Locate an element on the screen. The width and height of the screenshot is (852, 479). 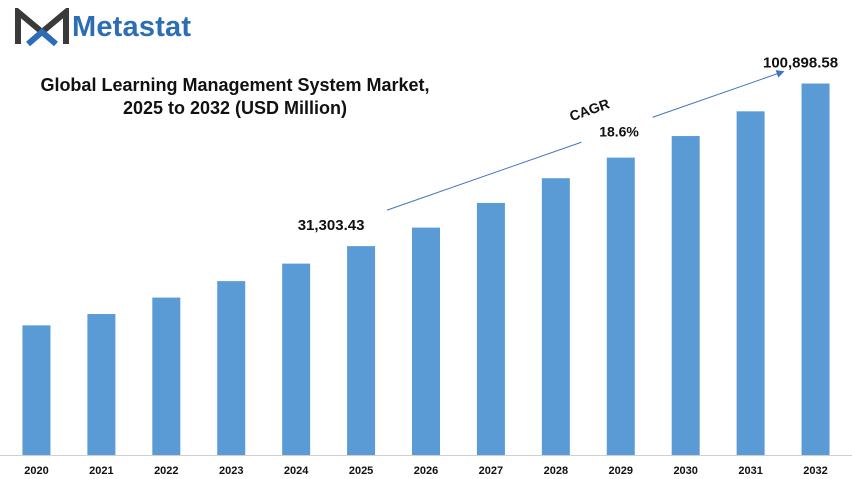
x-tick-2020: 2020 is located at coordinates (36, 471).